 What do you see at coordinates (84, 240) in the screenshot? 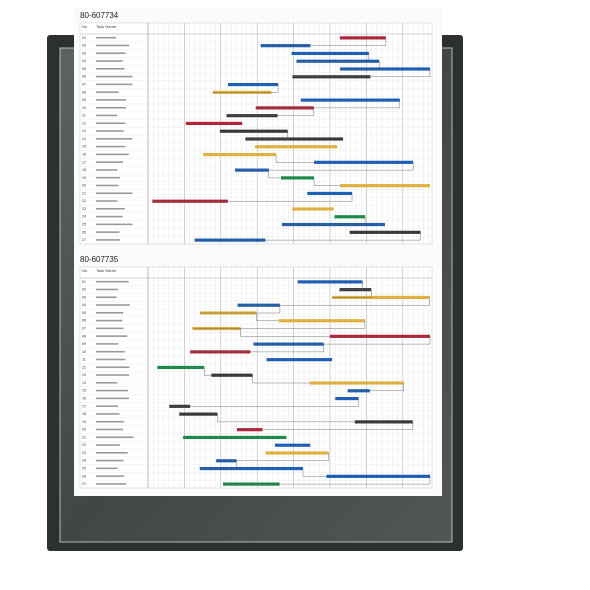
I see `row-number: 27` at bounding box center [84, 240].